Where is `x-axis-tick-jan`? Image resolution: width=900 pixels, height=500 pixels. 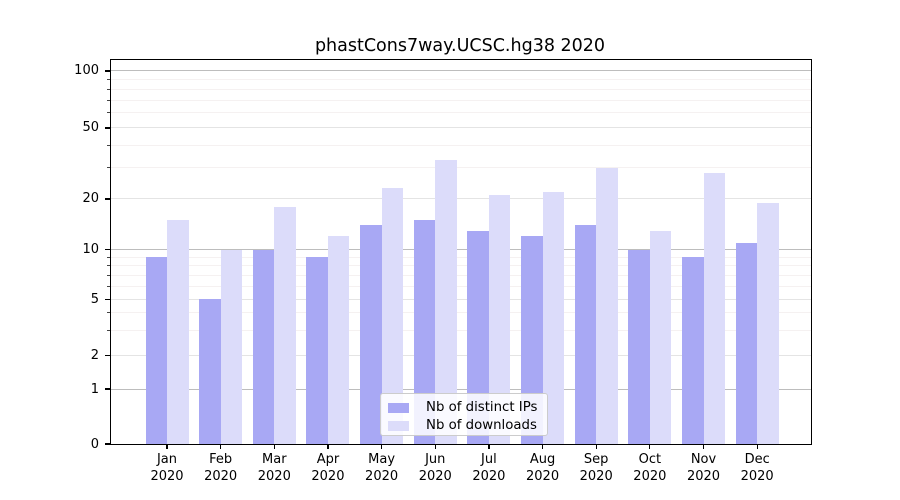
x-axis-tick-jan is located at coordinates (167, 446).